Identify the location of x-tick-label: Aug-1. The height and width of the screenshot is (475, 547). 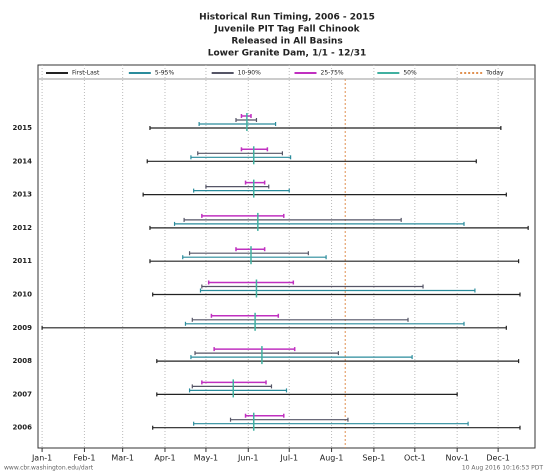
(332, 458).